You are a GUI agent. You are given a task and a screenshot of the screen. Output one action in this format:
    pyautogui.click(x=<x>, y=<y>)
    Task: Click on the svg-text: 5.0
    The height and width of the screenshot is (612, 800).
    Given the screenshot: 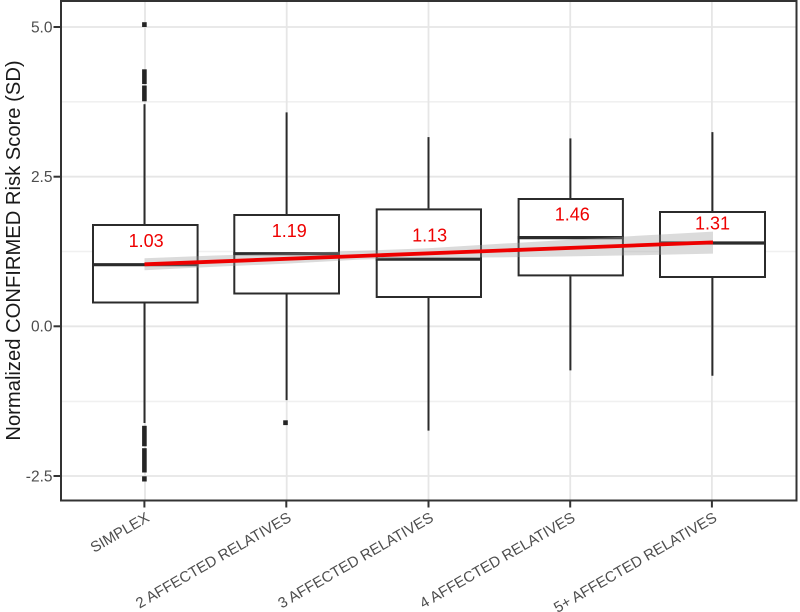 What is the action you would take?
    pyautogui.click(x=42, y=27)
    